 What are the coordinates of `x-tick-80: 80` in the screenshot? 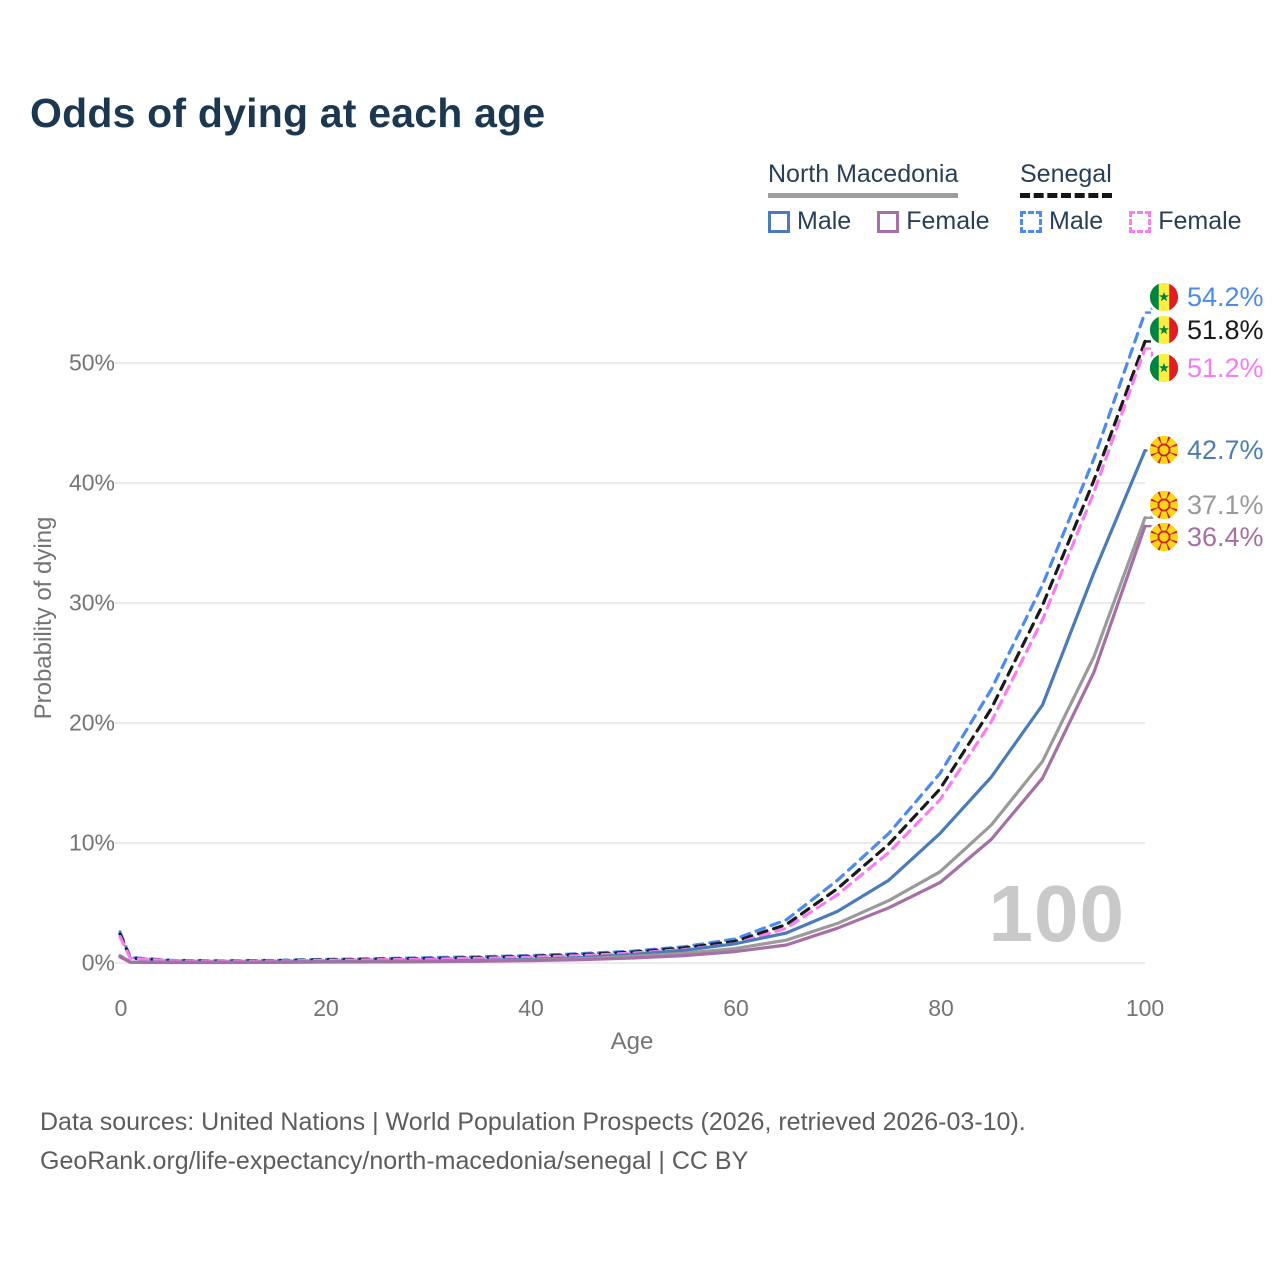 It's located at (941, 1008).